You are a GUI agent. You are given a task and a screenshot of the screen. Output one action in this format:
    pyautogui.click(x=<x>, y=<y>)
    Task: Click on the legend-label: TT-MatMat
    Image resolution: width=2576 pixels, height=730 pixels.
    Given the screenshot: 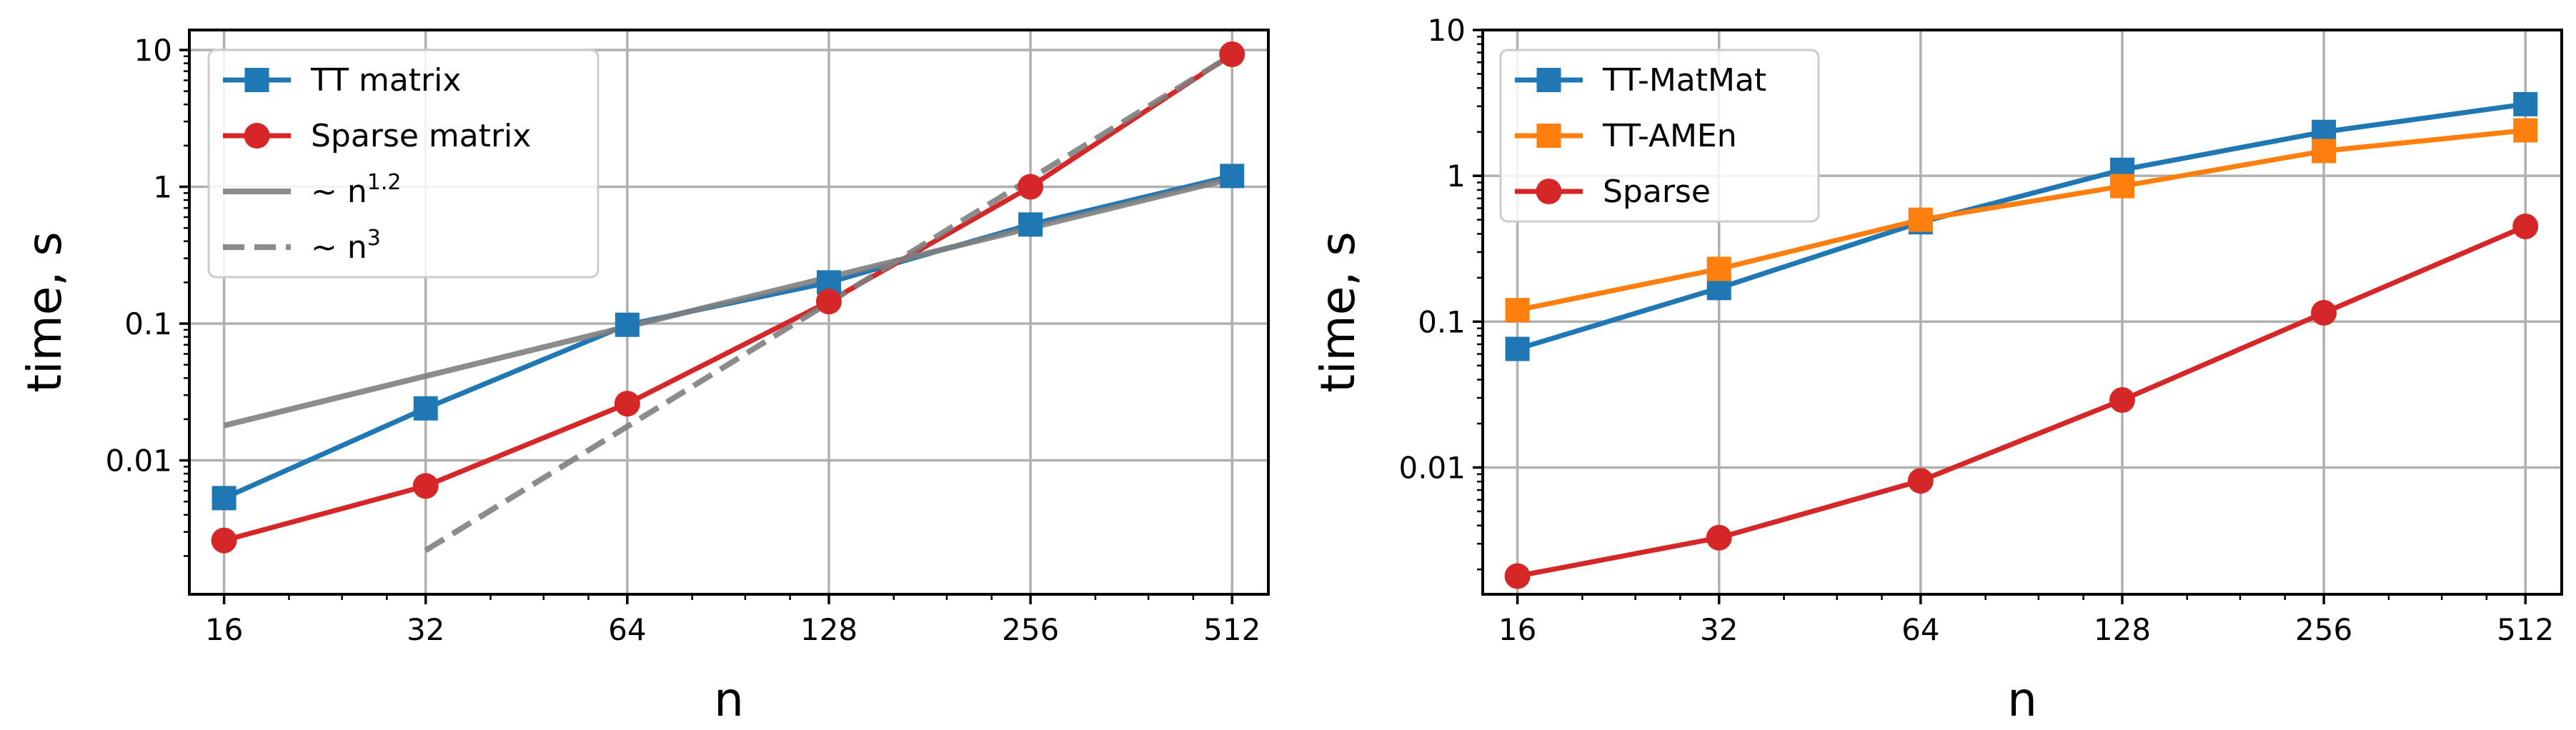 What is the action you would take?
    pyautogui.click(x=1684, y=80)
    